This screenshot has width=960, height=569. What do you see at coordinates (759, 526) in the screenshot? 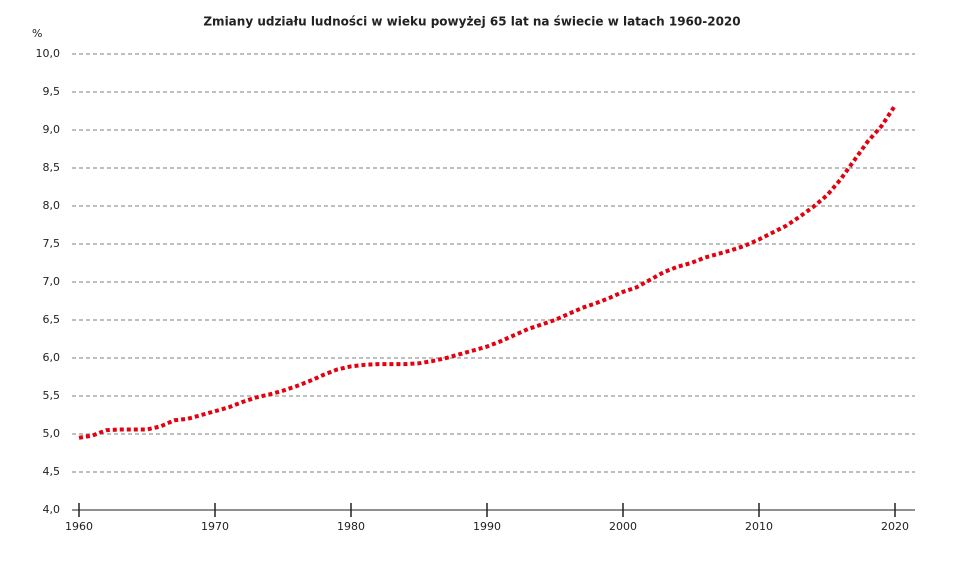
I see `x-tick-label: 2010` at bounding box center [759, 526].